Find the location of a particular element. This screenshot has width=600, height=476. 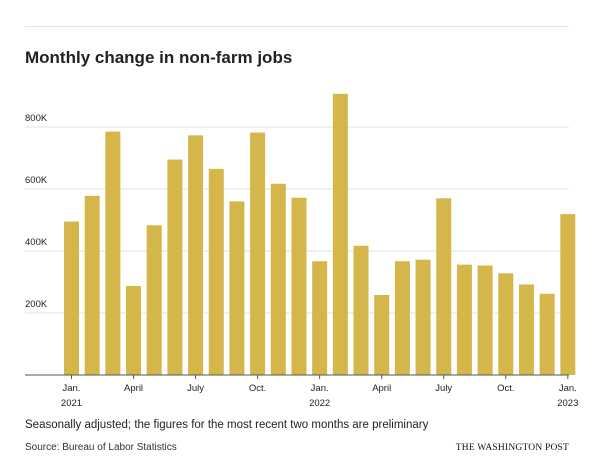

bar-feb-2022 is located at coordinates (340, 234).